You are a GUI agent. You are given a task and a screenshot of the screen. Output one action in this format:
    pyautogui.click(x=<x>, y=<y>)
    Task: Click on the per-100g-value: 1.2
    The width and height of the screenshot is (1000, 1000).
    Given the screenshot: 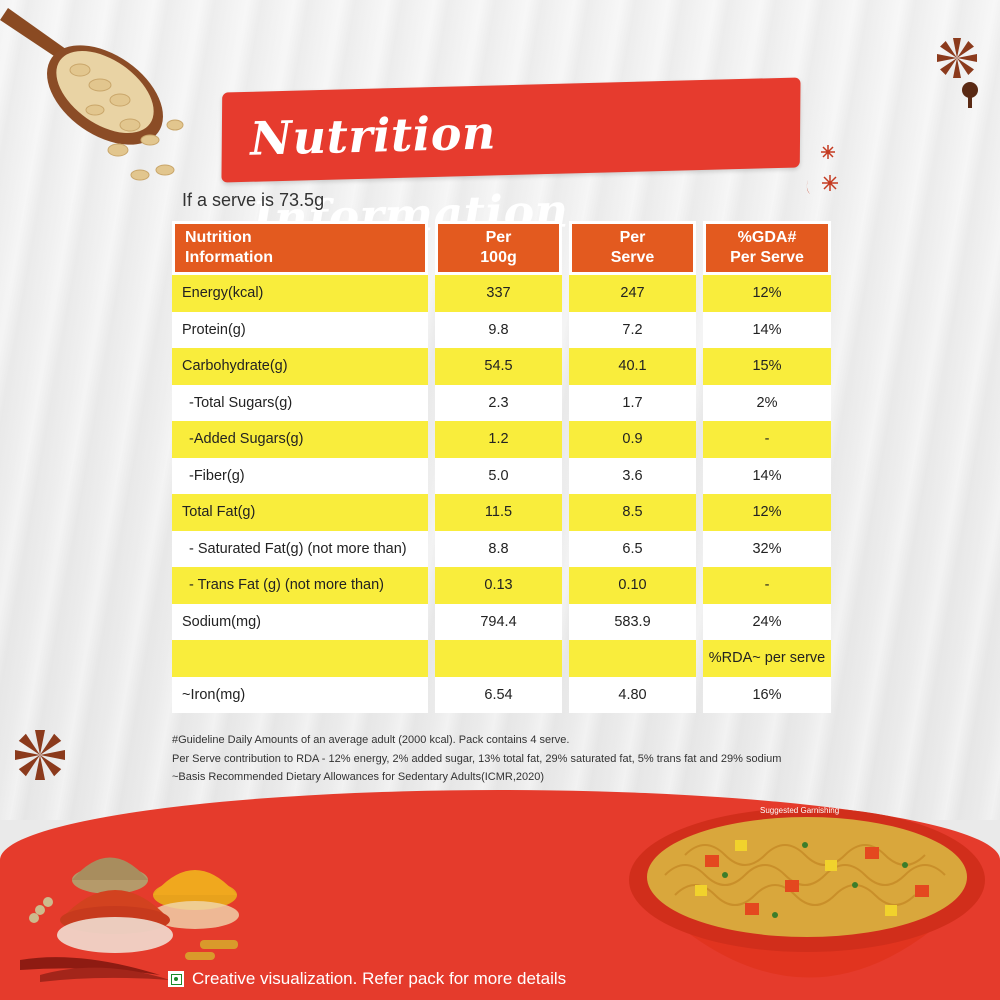 What is the action you would take?
    pyautogui.click(x=498, y=439)
    